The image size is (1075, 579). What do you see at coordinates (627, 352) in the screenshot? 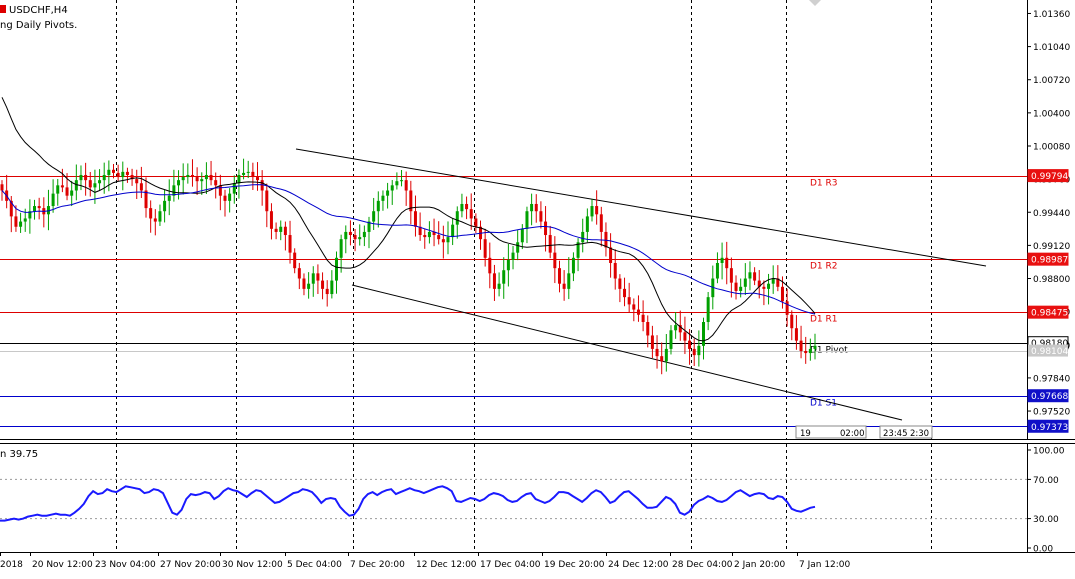
I see `lower-trendline` at bounding box center [627, 352].